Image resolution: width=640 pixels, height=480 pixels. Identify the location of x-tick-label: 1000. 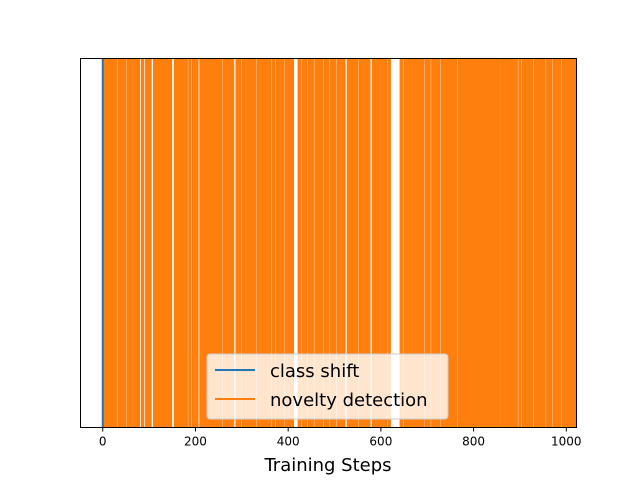
(566, 442).